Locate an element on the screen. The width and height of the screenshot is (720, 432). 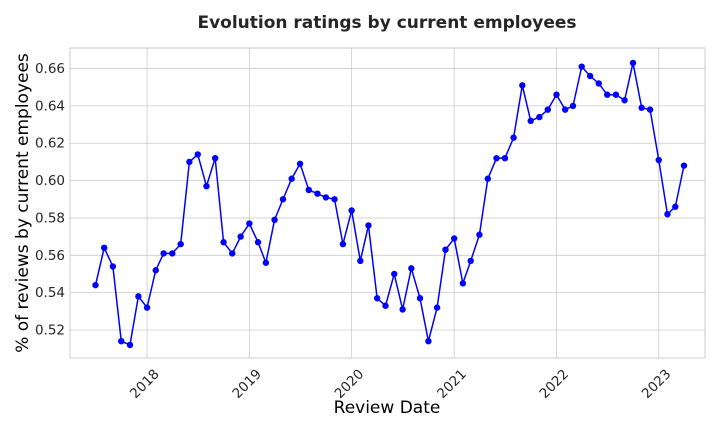
x-axis-label: Review Date is located at coordinates (387, 408).